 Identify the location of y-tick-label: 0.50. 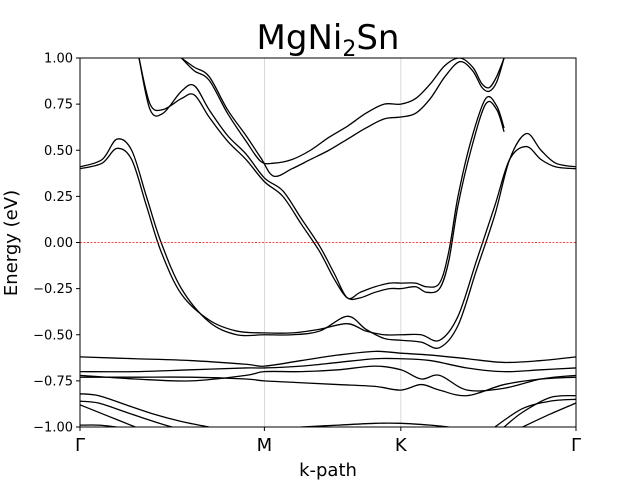
(58, 151).